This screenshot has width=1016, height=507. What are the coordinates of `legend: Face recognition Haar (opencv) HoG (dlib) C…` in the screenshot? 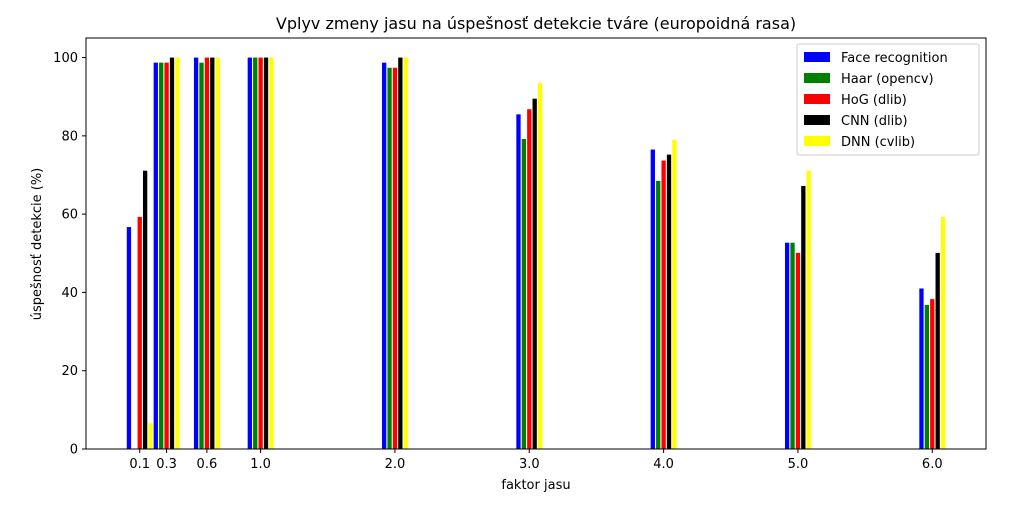 It's located at (888, 99).